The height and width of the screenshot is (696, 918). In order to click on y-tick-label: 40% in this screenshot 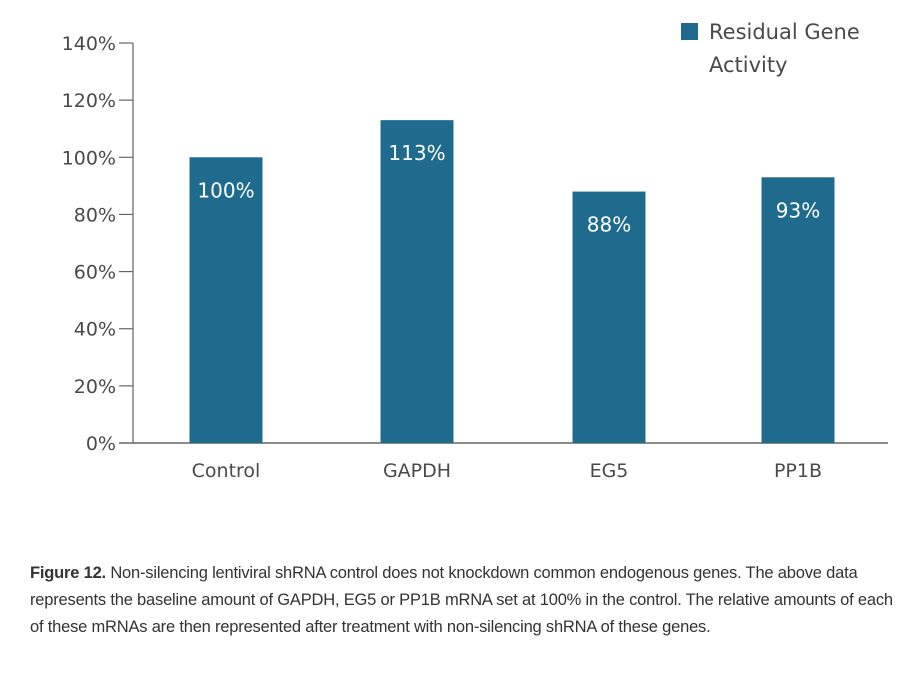, I will do `click(95, 330)`.